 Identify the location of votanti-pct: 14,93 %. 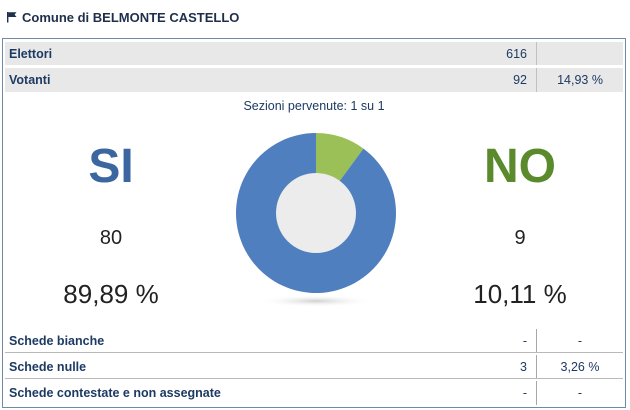
(580, 80).